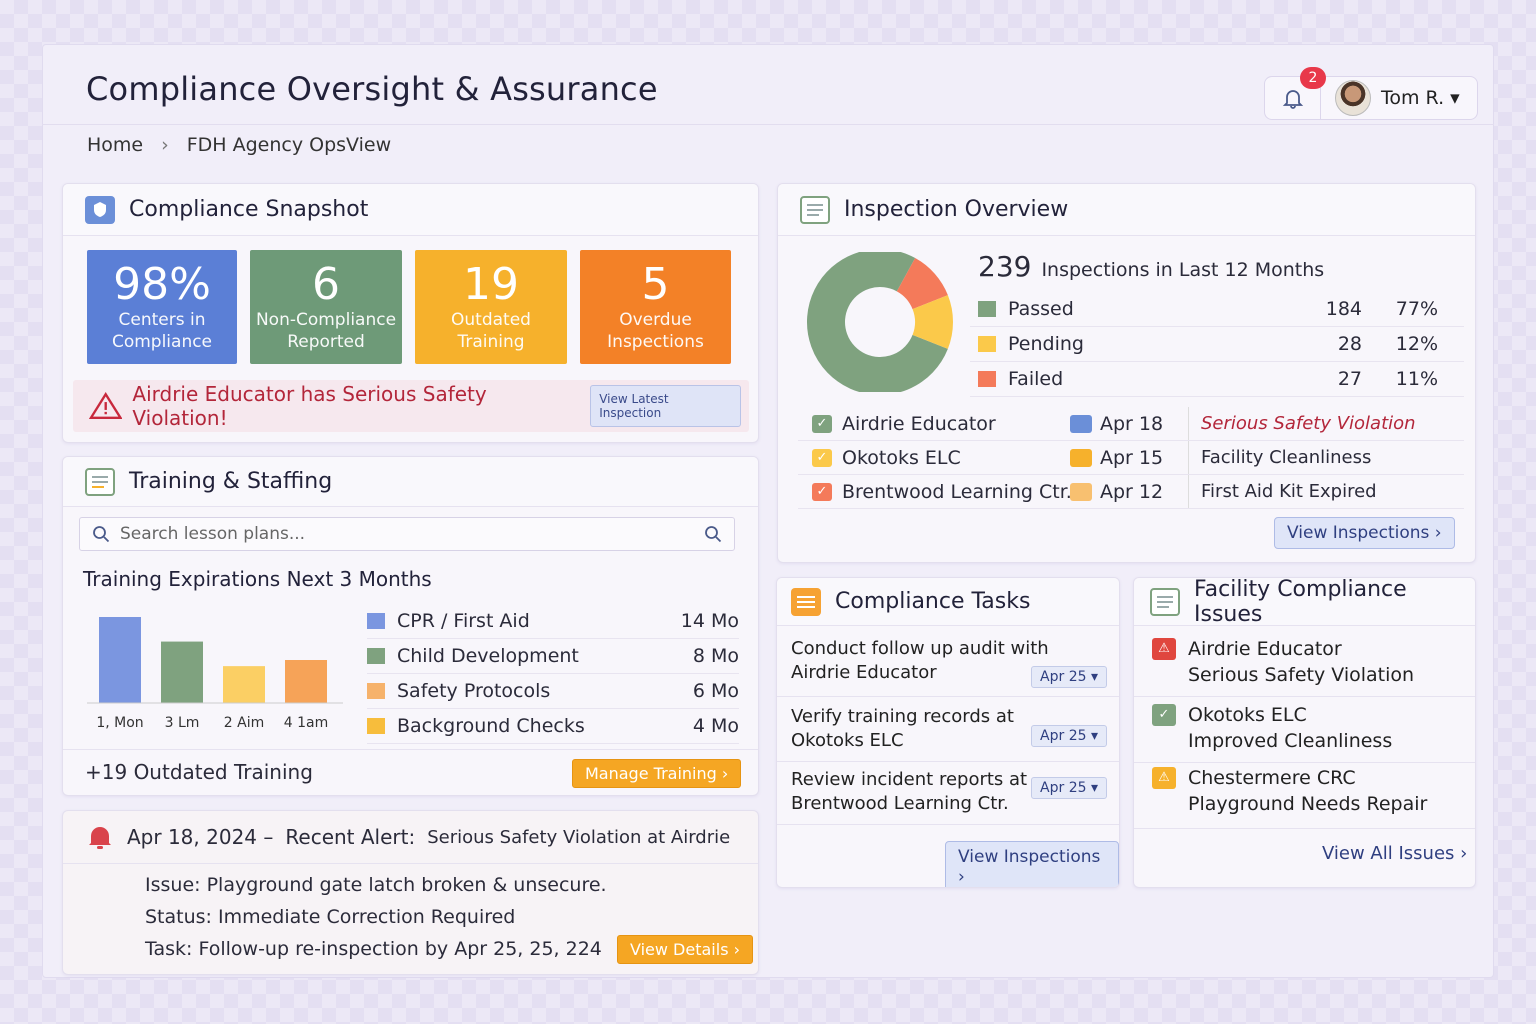  What do you see at coordinates (1349, 379) in the screenshot?
I see `breakdown-count: 27` at bounding box center [1349, 379].